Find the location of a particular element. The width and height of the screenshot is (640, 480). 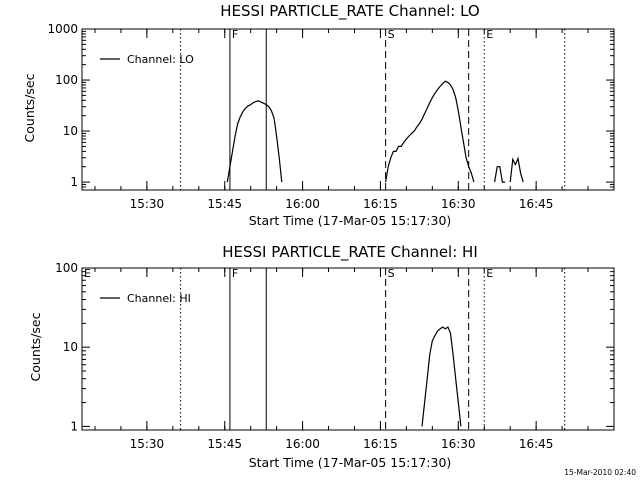

hi-chart-title: HESSI PARTICLE_RATE Channel: HI is located at coordinates (350, 252).